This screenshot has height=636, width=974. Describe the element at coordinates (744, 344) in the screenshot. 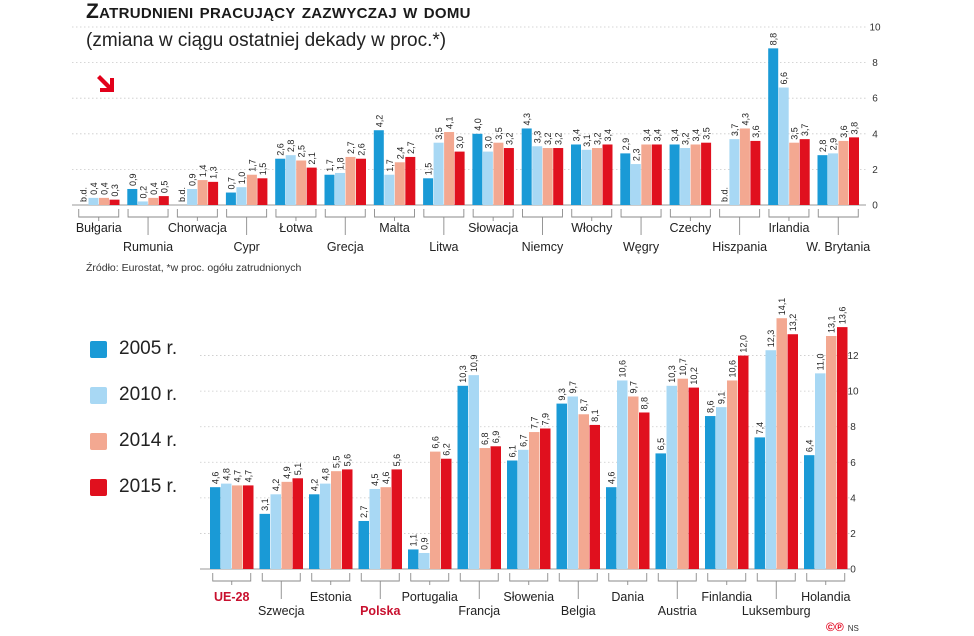

I see `value-label: 12,0` at that location.